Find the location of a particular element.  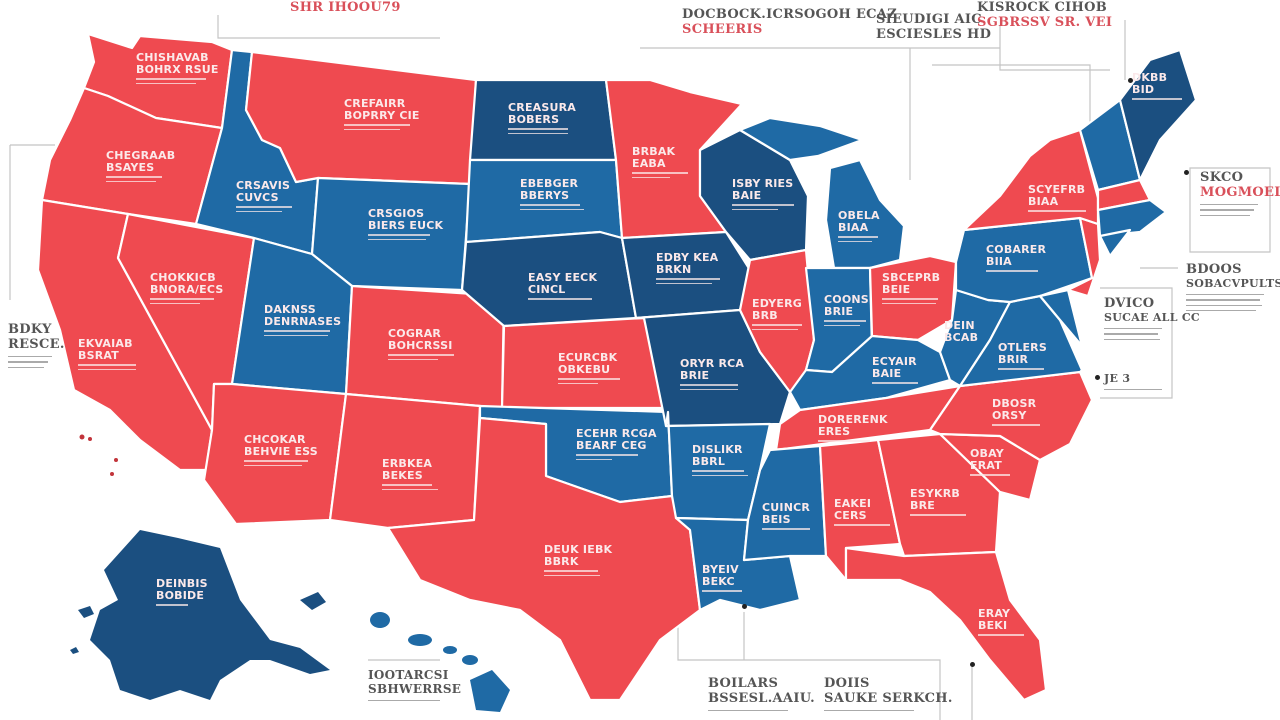

state-md is located at coordinates (1061, 318).